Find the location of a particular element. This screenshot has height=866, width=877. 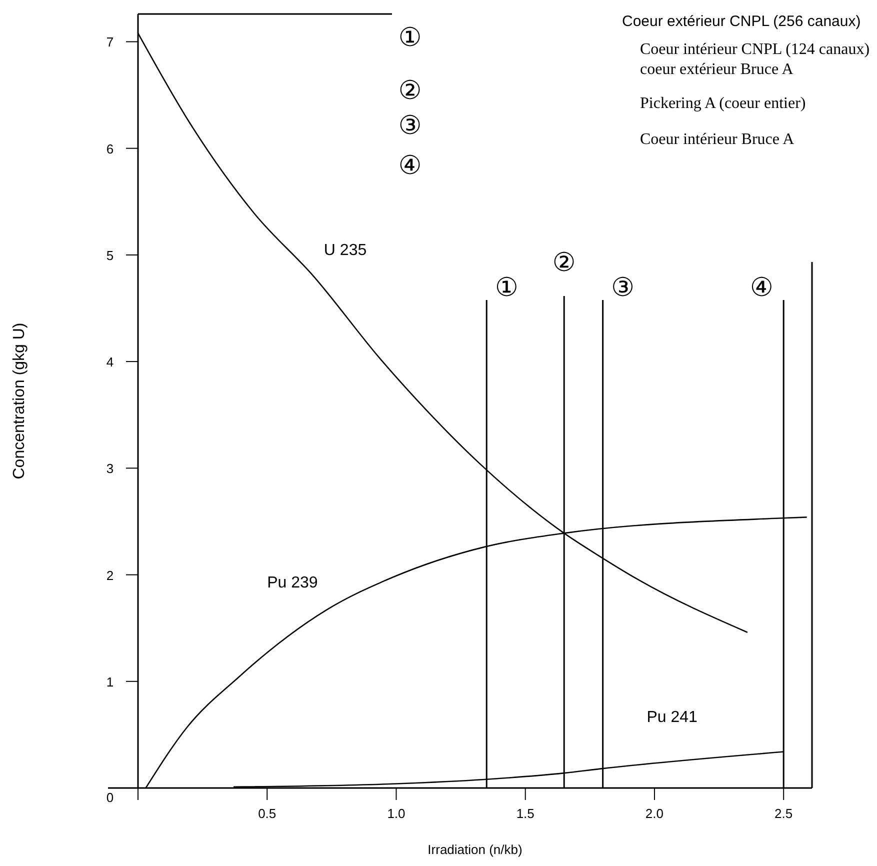

ref-line-label: ① is located at coordinates (506, 288).